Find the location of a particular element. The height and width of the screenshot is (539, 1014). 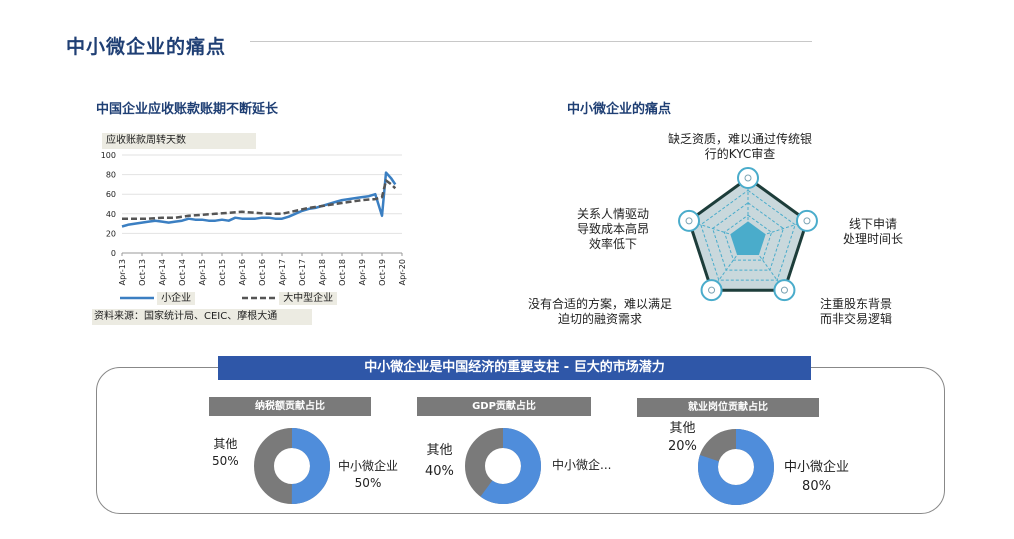

donut-sme-label-tax: 中小微企业 50% is located at coordinates (368, 474).